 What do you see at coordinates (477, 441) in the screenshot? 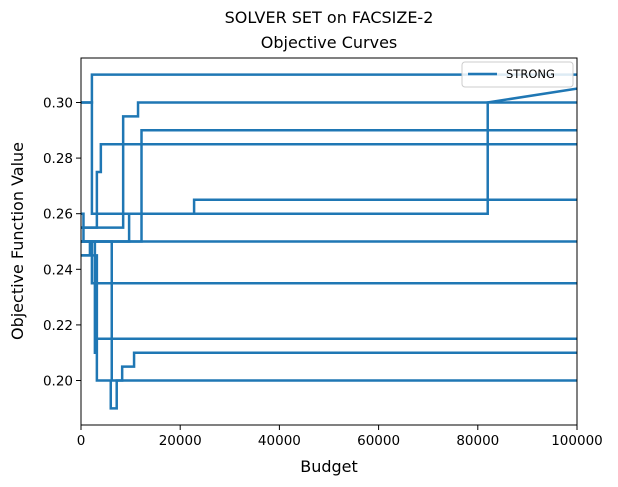
I see `x-tick-label-4: 80000` at bounding box center [477, 441].